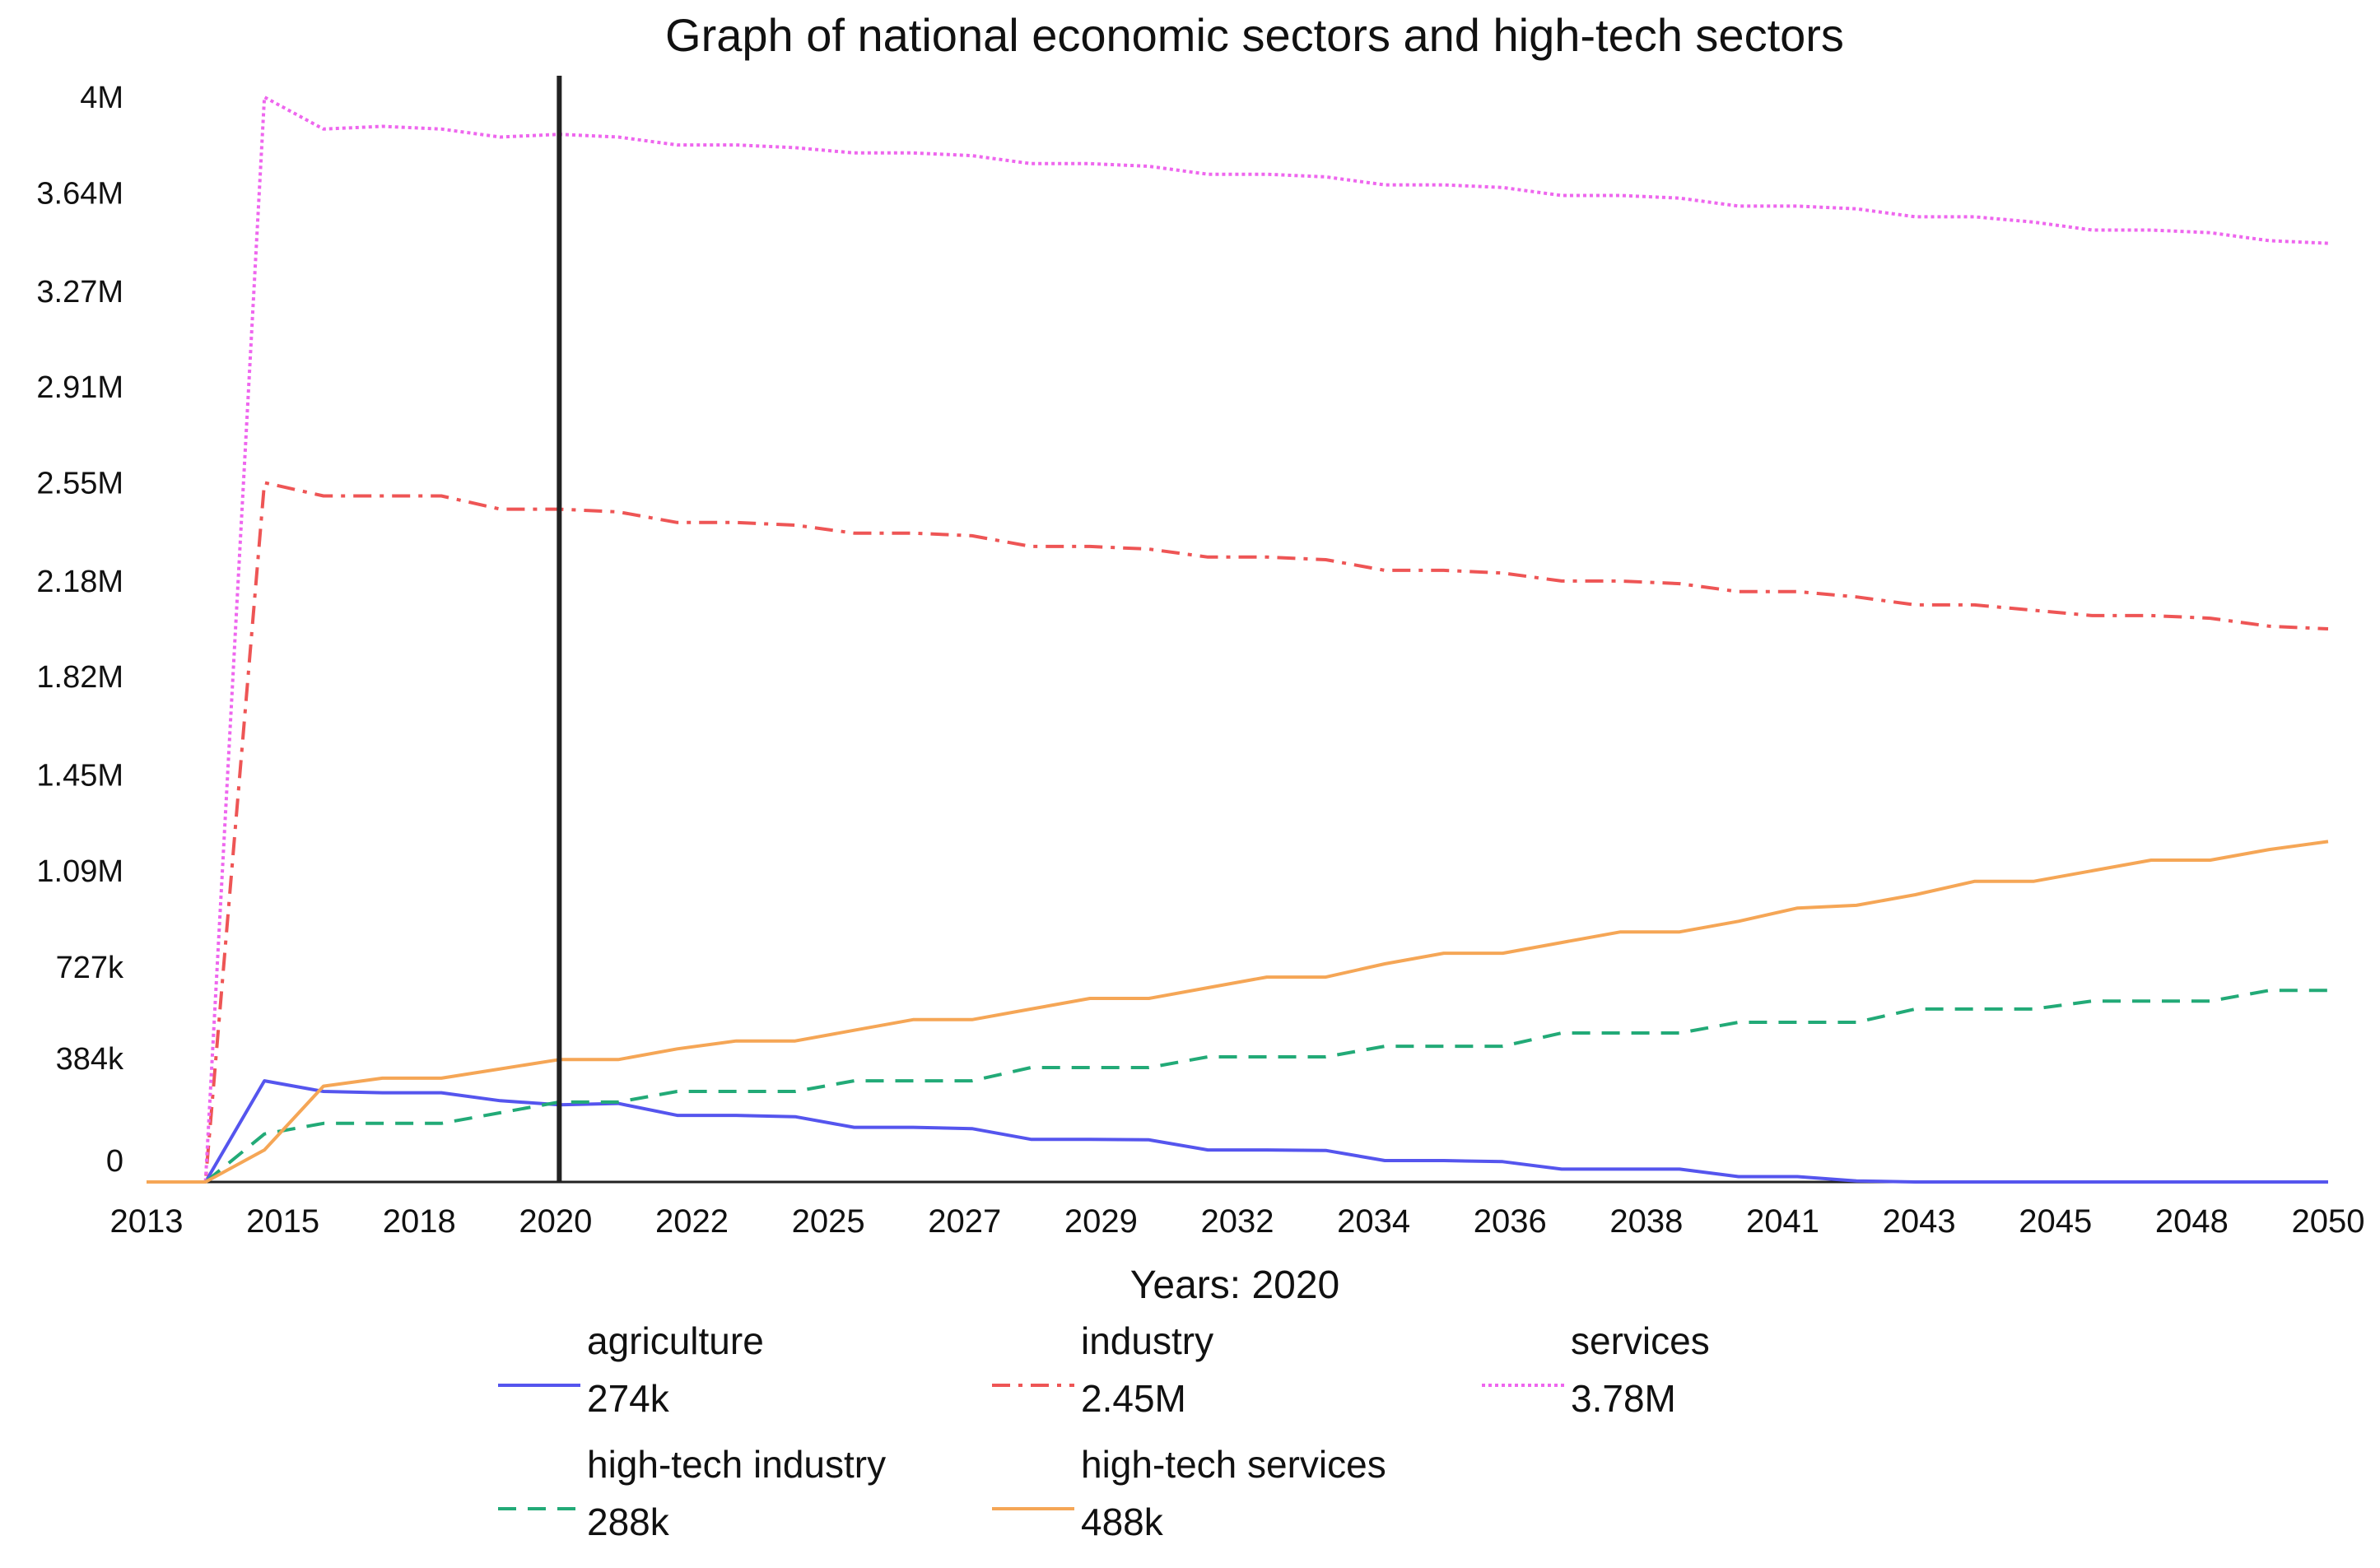 The height and width of the screenshot is (1568, 2380). Describe the element at coordinates (79, 677) in the screenshot. I see `y-tick-label: 1.82M` at that location.